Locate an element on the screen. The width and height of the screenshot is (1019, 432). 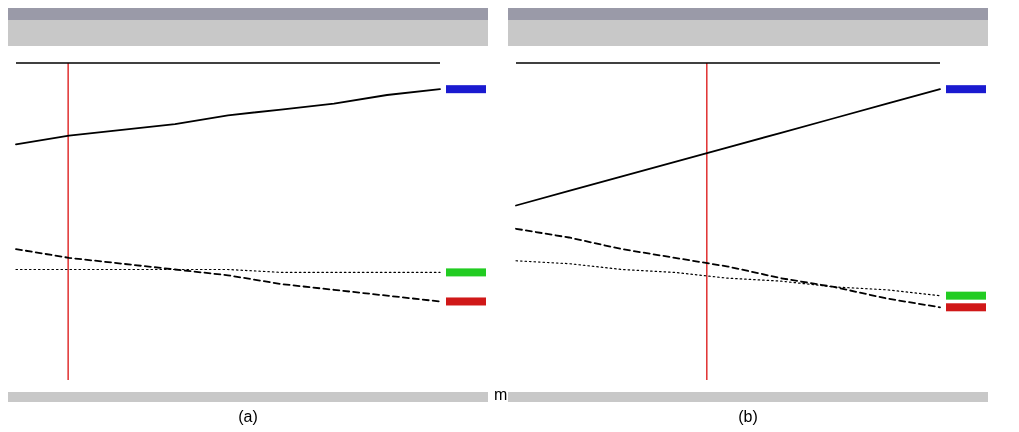
text: (b) is located at coordinates (748, 416).